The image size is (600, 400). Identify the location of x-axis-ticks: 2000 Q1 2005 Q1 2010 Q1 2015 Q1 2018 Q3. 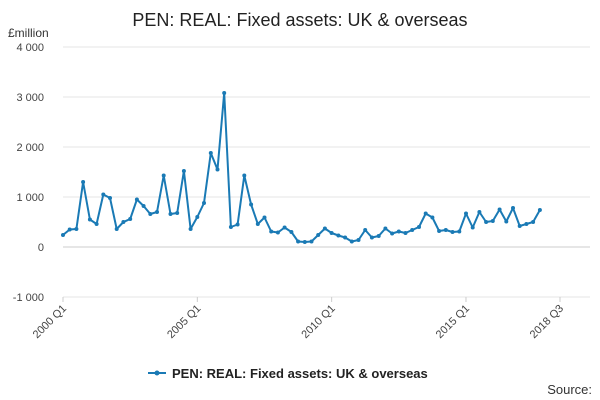
(298, 319).